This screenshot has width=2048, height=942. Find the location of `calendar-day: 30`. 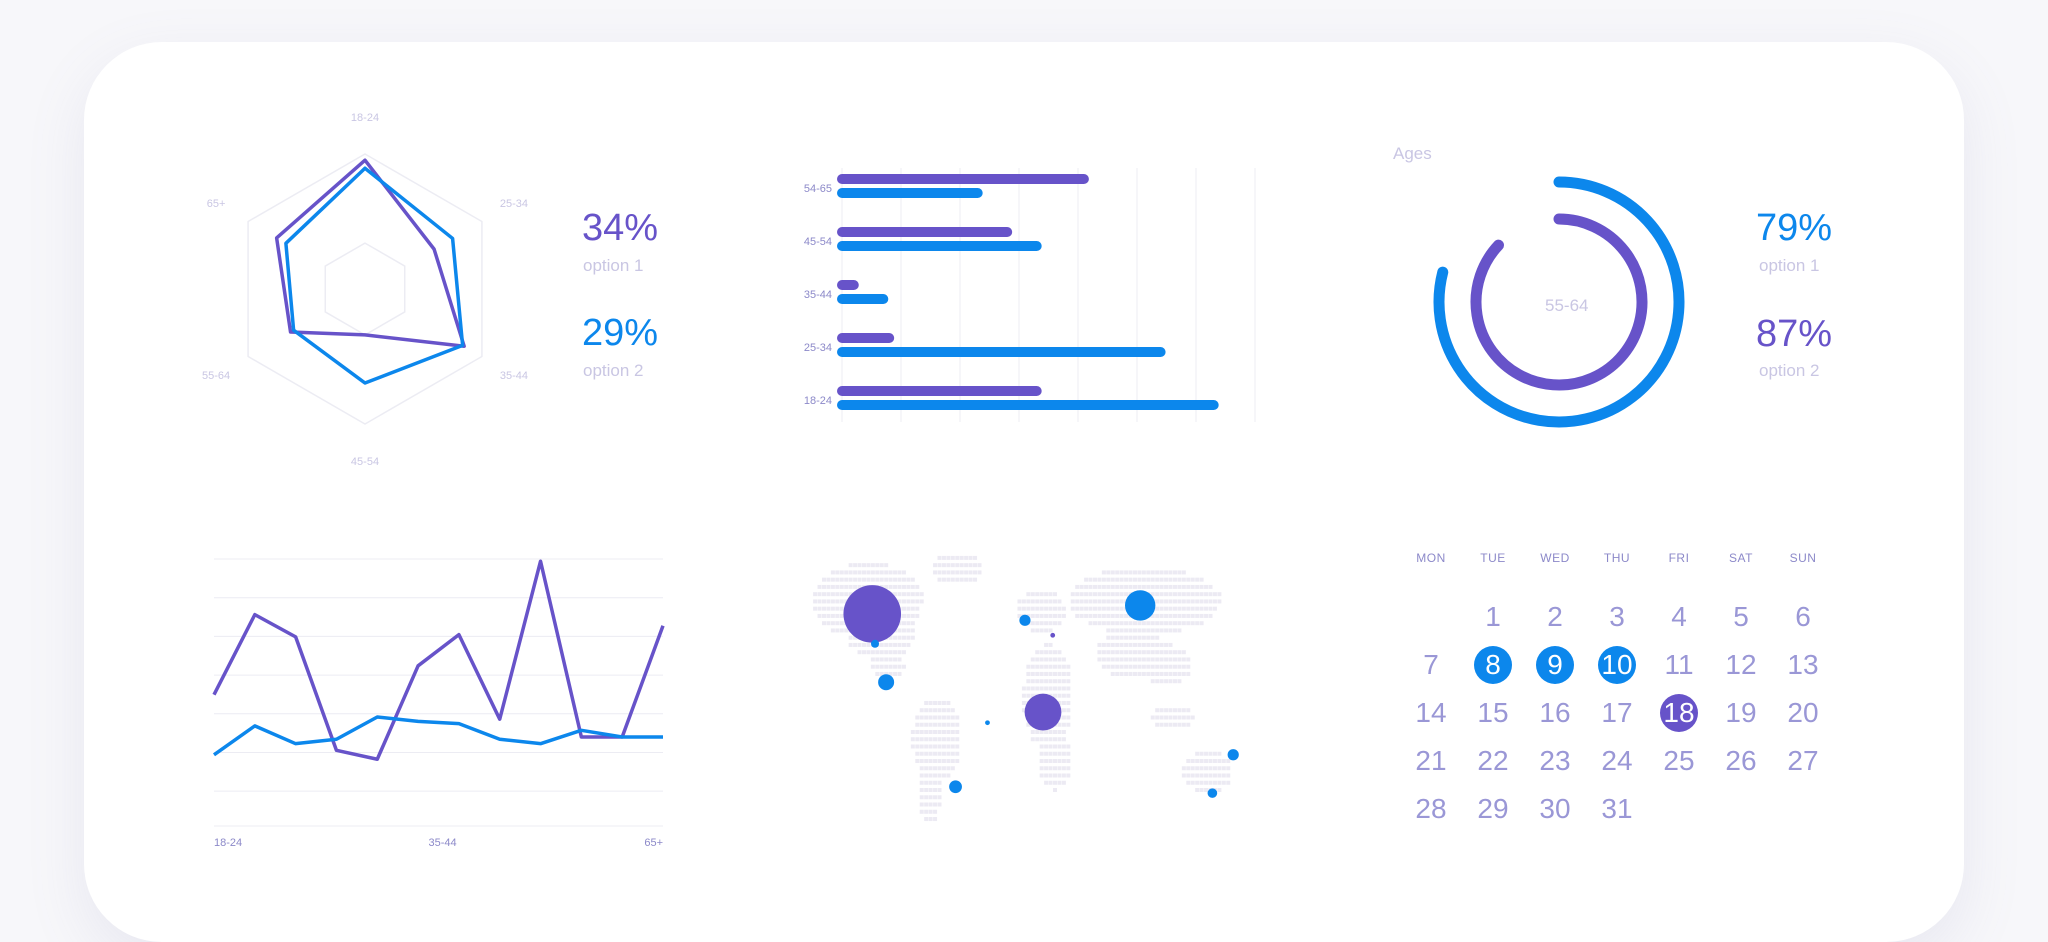

calendar-day: 30 is located at coordinates (1555, 808).